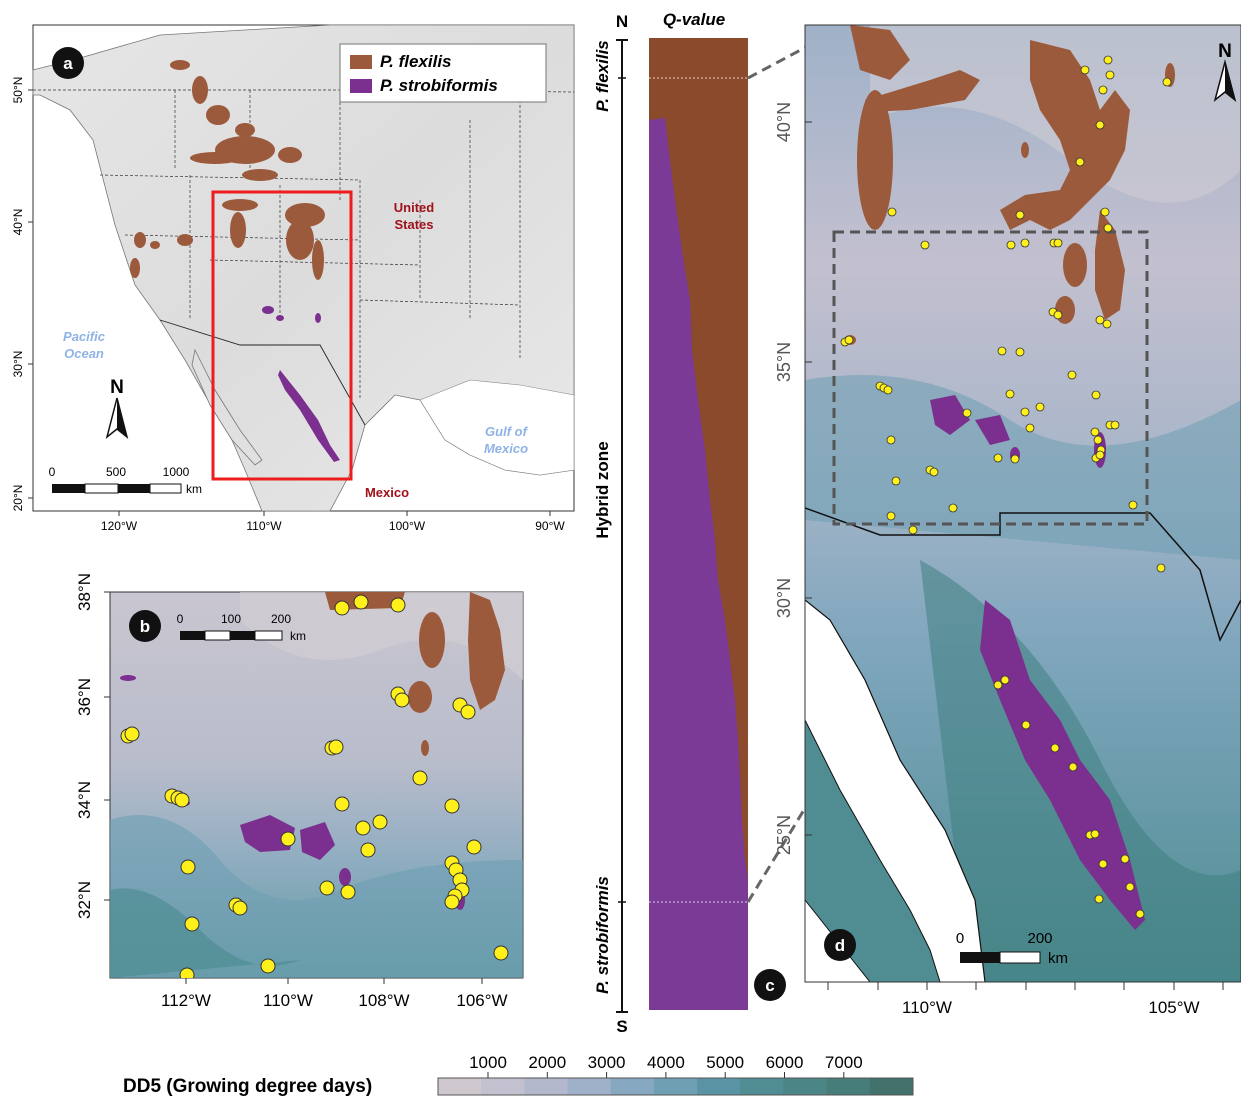 The height and width of the screenshot is (1098, 1241). What do you see at coordinates (1225, 51) in the screenshot?
I see `north-arrow-d-label: N` at bounding box center [1225, 51].